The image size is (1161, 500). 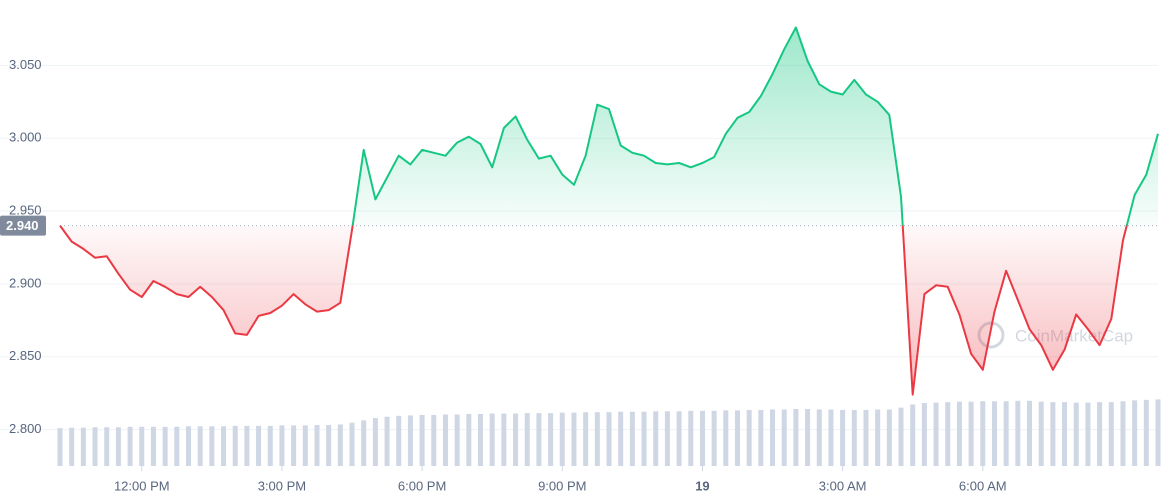 I want to click on y-tick-label: 3.000, so click(x=25, y=137).